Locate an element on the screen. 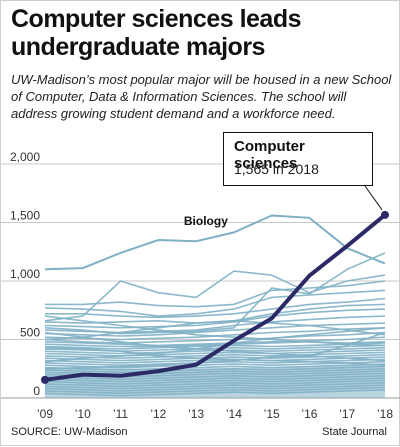 Image resolution: width=400 pixels, height=447 pixels. biology-label: Biology is located at coordinates (206, 221).